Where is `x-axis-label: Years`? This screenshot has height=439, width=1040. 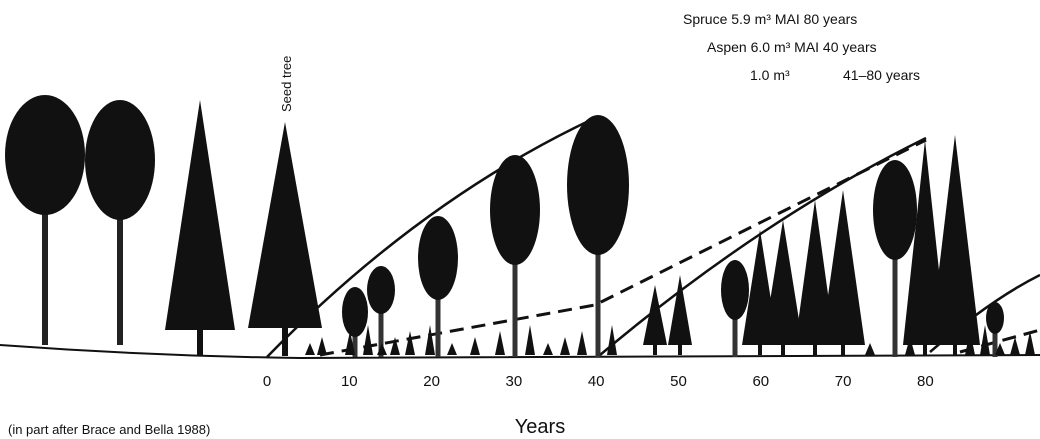 x-axis-label: Years is located at coordinates (540, 427).